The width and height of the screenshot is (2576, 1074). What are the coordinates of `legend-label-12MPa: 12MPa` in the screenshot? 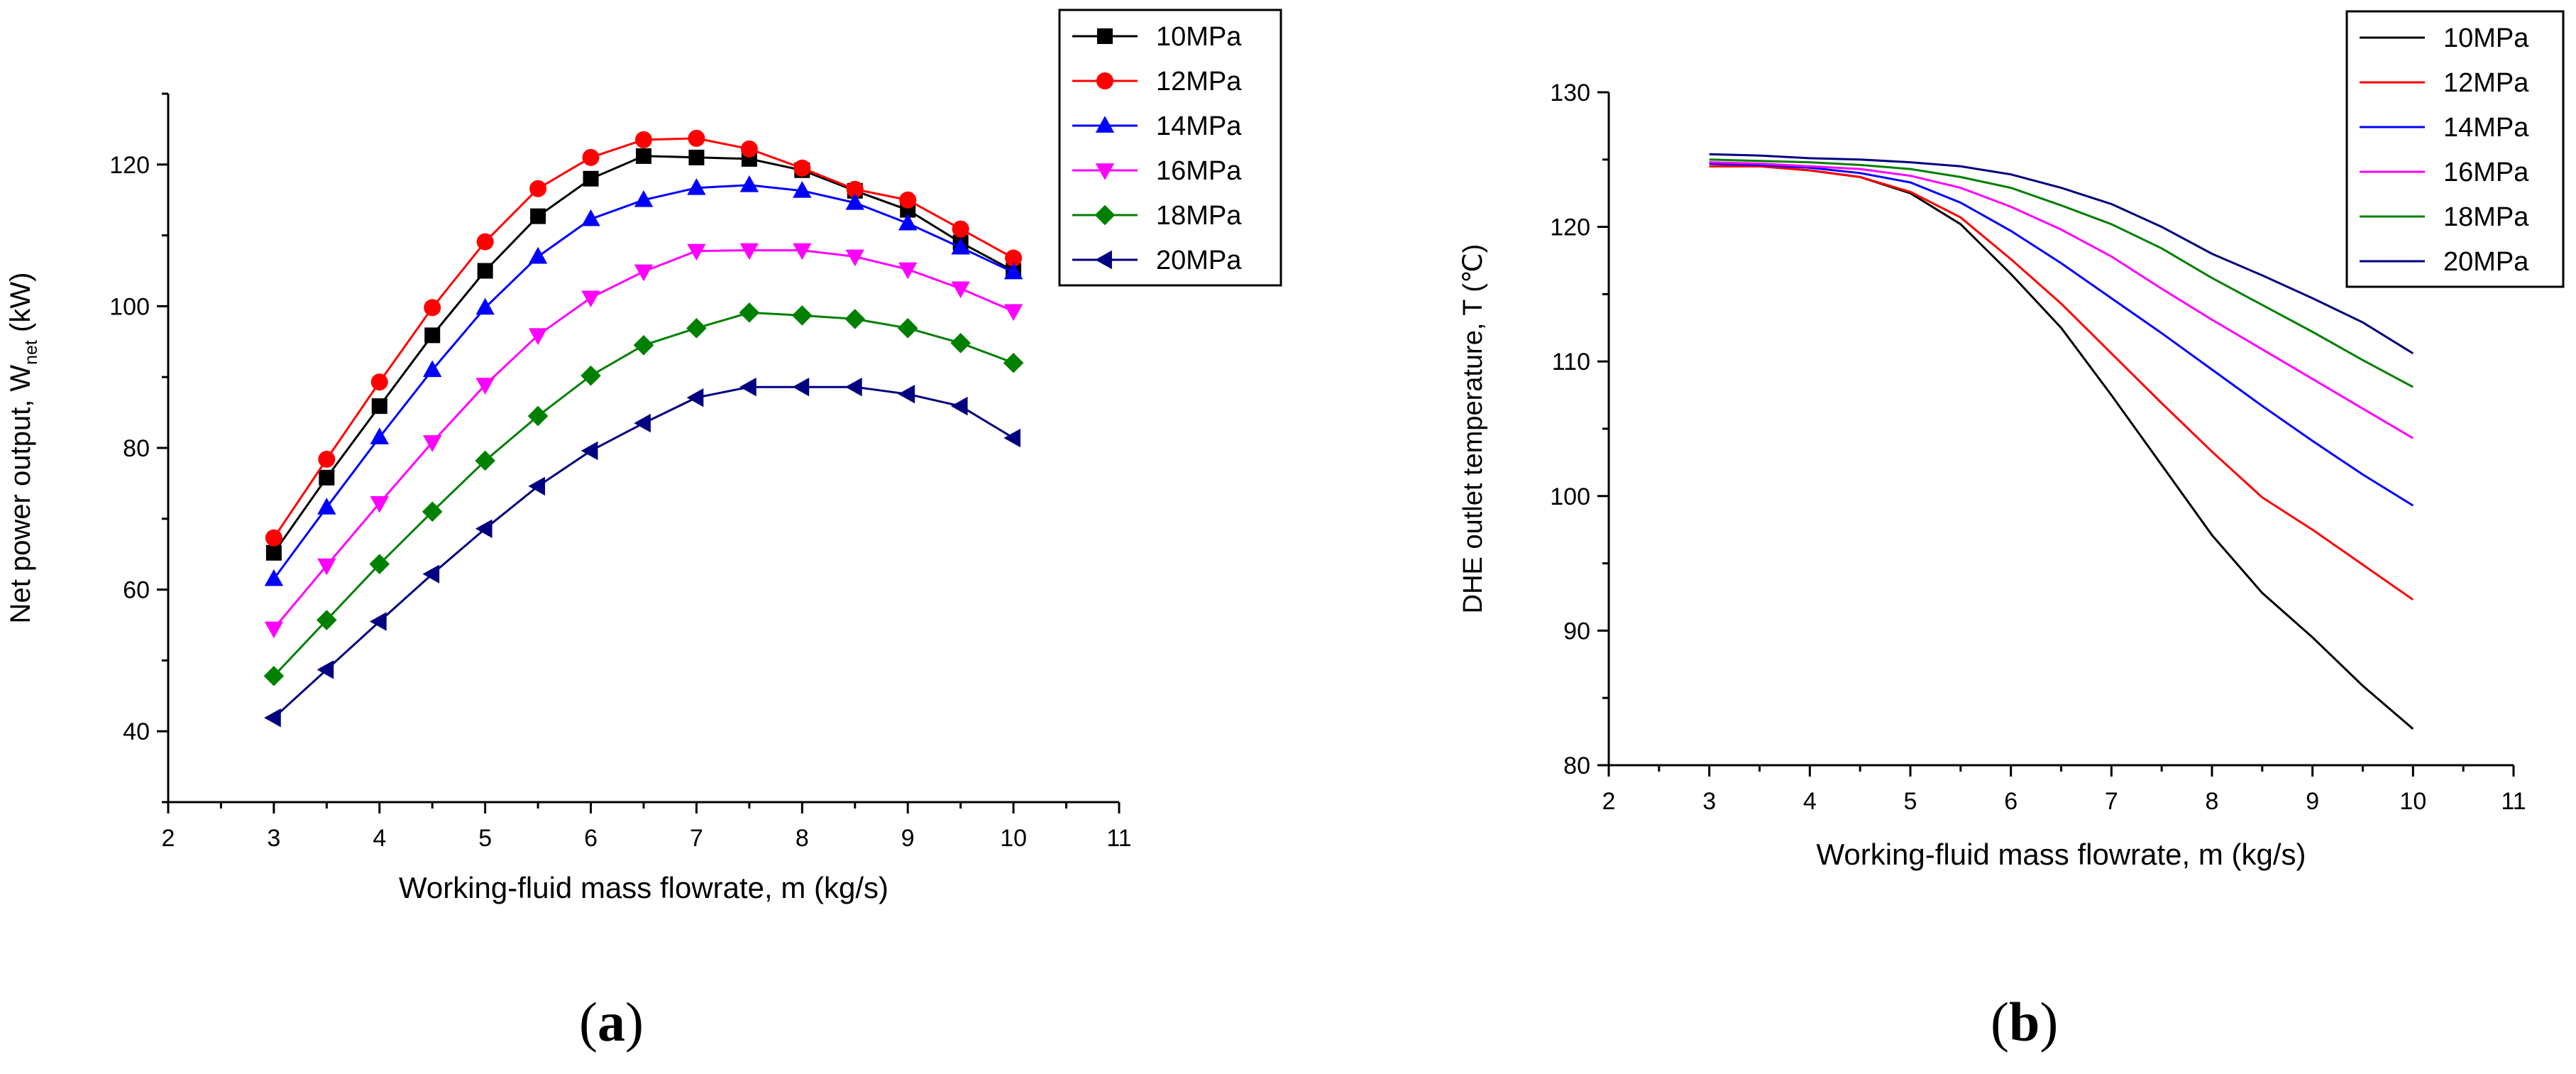 It's located at (2486, 83).